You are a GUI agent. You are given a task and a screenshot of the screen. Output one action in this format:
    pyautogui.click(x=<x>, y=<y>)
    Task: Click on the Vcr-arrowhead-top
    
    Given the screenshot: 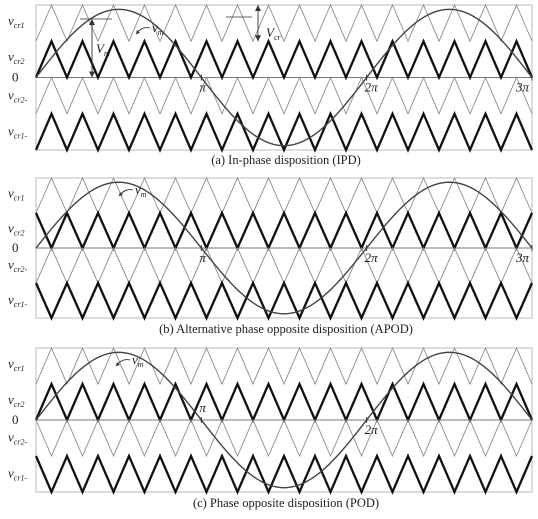 What is the action you would take?
    pyautogui.click(x=258, y=8)
    